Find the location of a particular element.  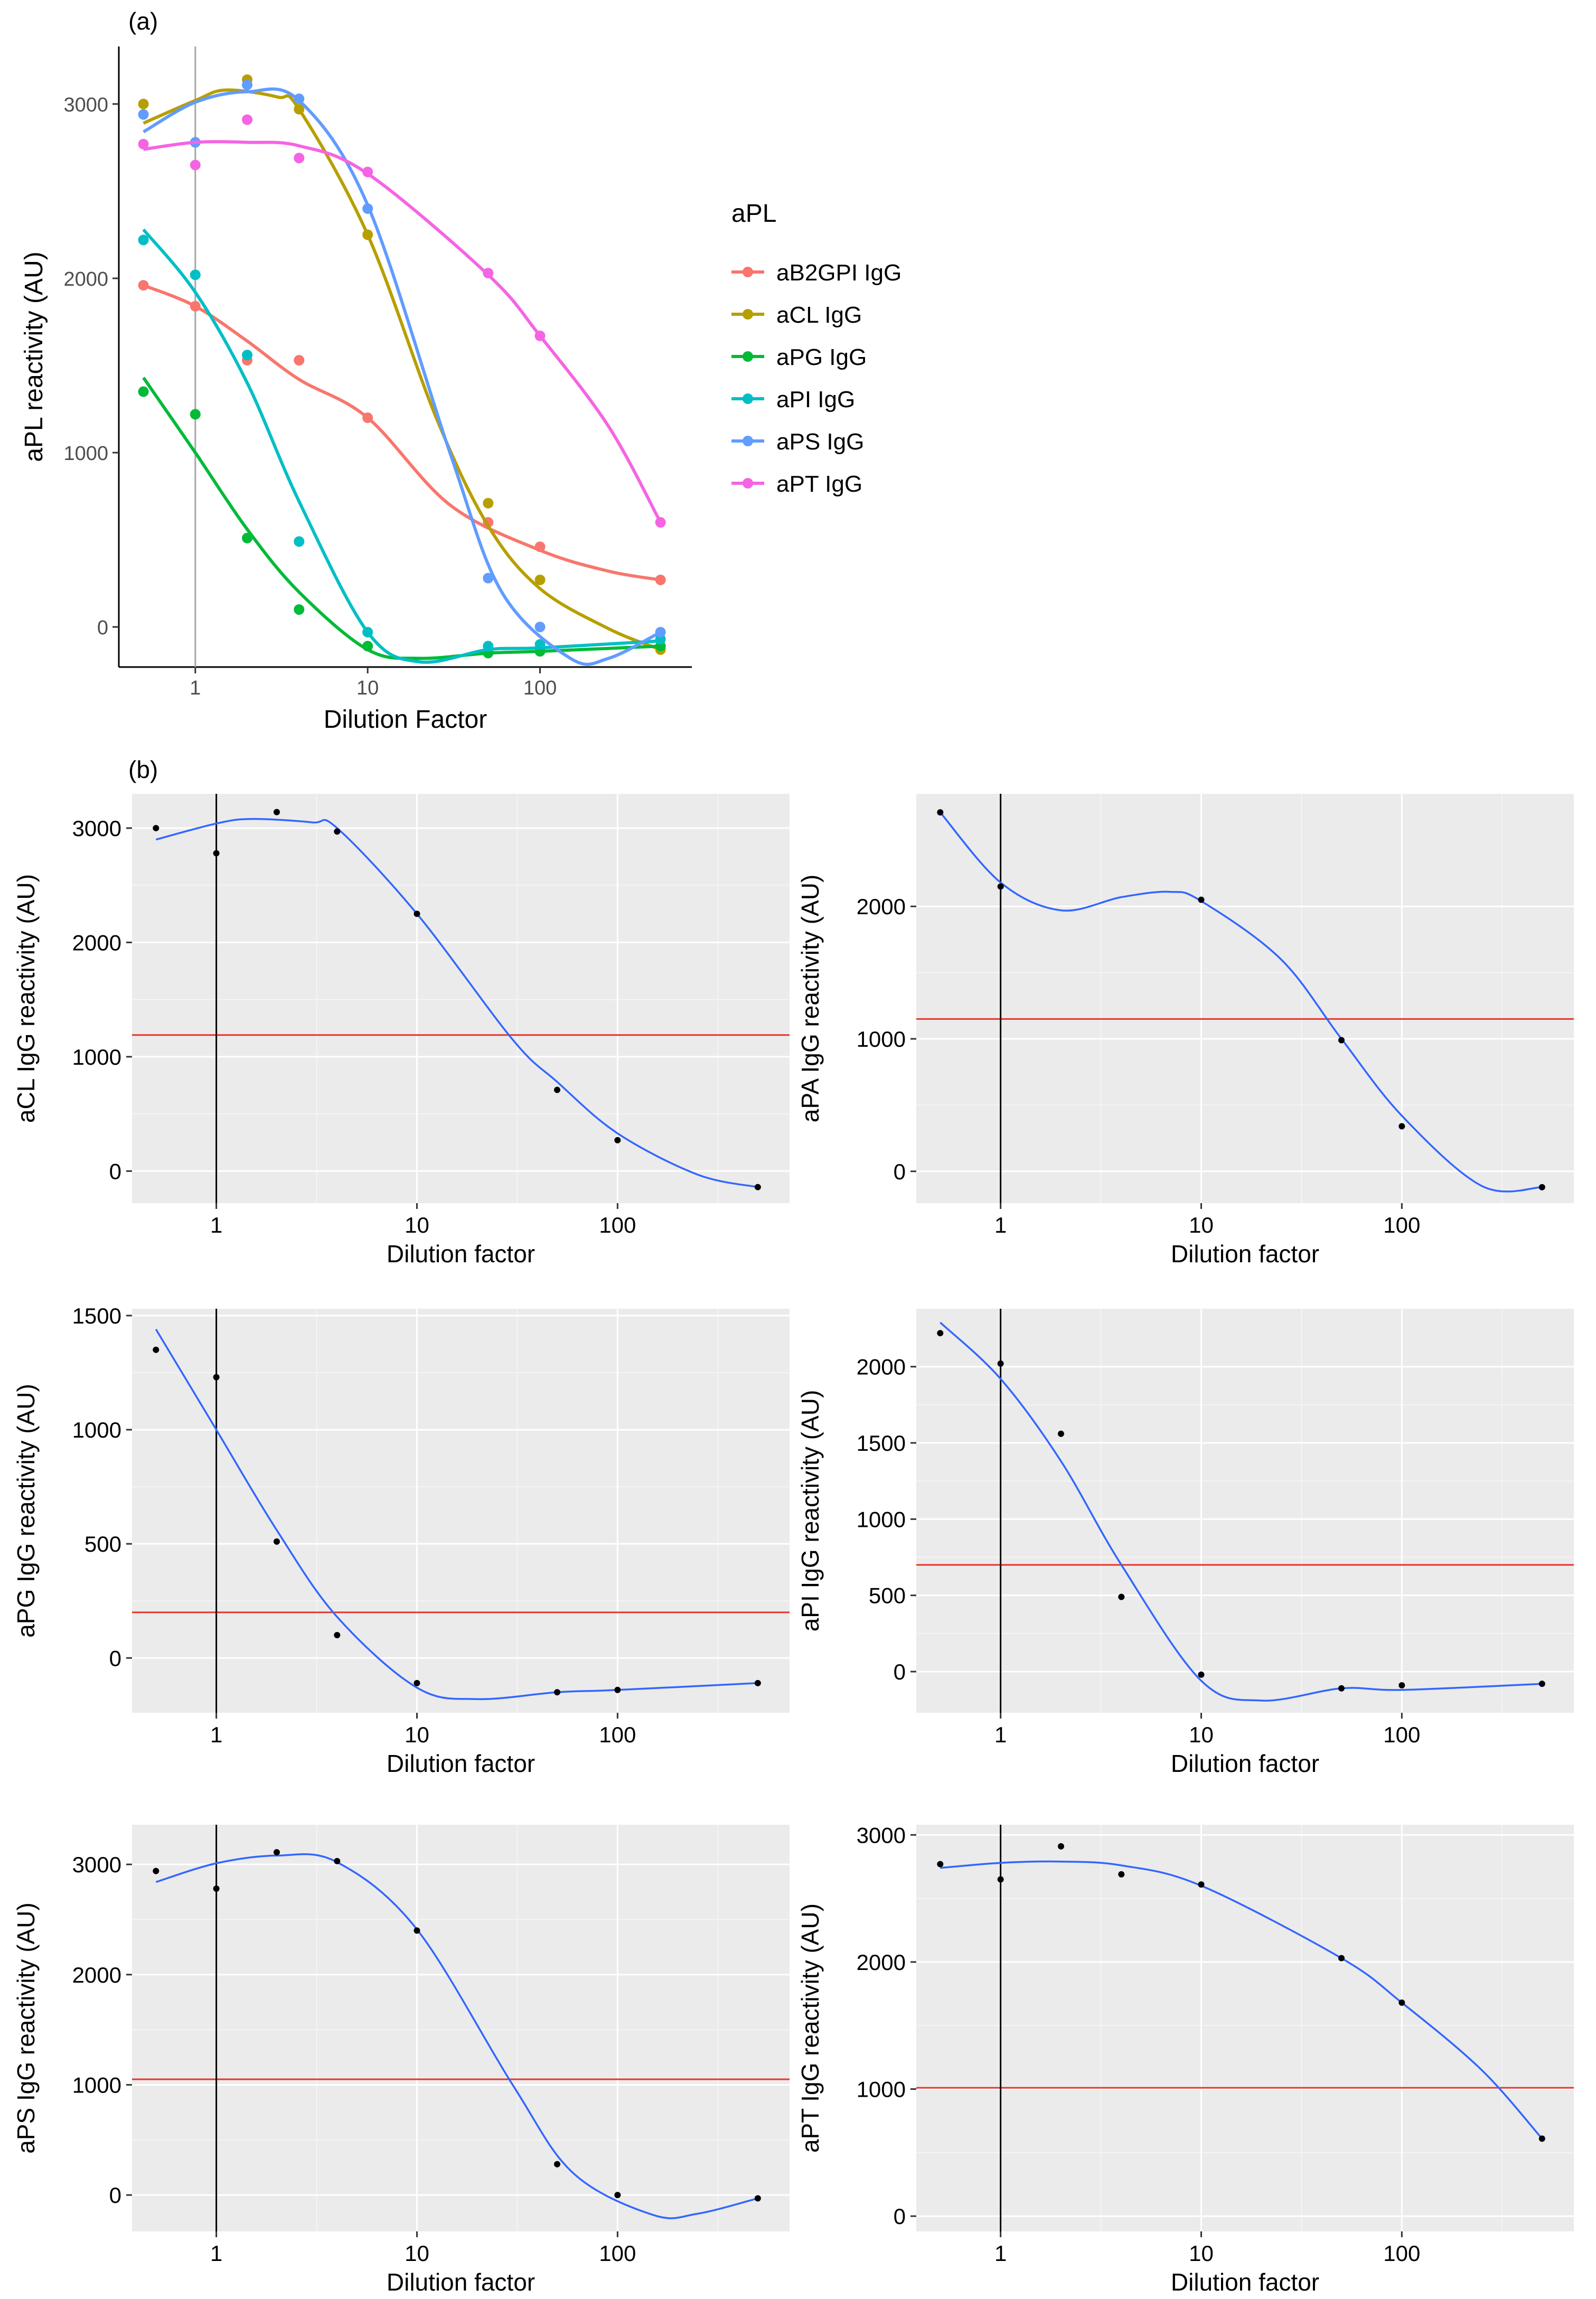

legend-label-ab2gpi-igg: aB2GPI IgG is located at coordinates (839, 273).